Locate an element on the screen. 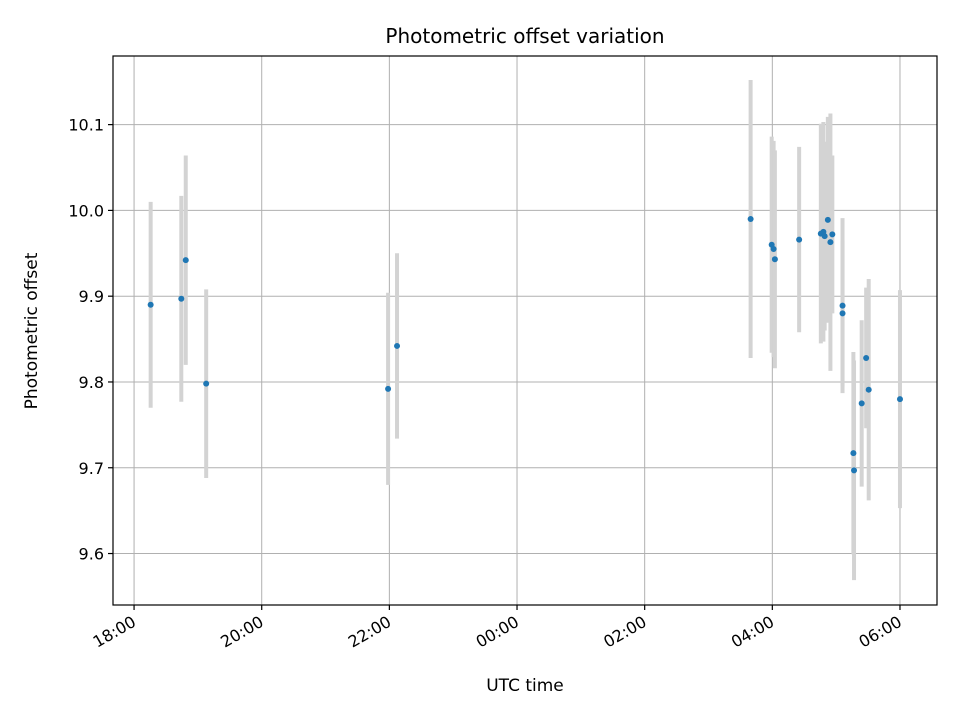  y-axis-label: Photometric offset is located at coordinates (32, 330).